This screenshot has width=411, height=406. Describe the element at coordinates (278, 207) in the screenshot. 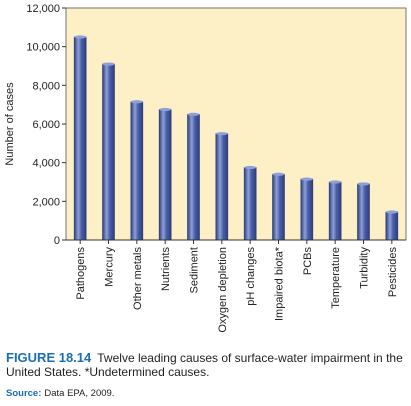

I see `bar-impaired-biota` at that location.